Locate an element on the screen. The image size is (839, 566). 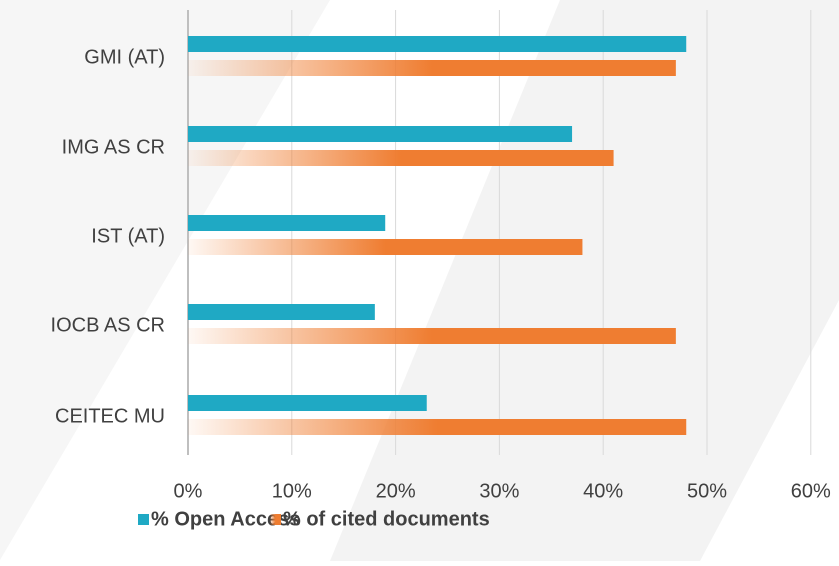
x-tick-label: 20% is located at coordinates (396, 491).